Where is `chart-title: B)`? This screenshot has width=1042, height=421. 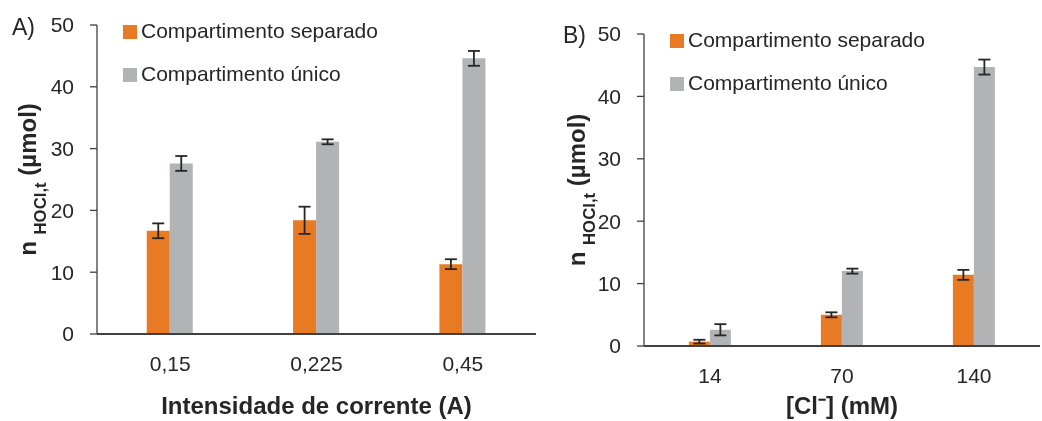
chart-title: B) is located at coordinates (574, 35).